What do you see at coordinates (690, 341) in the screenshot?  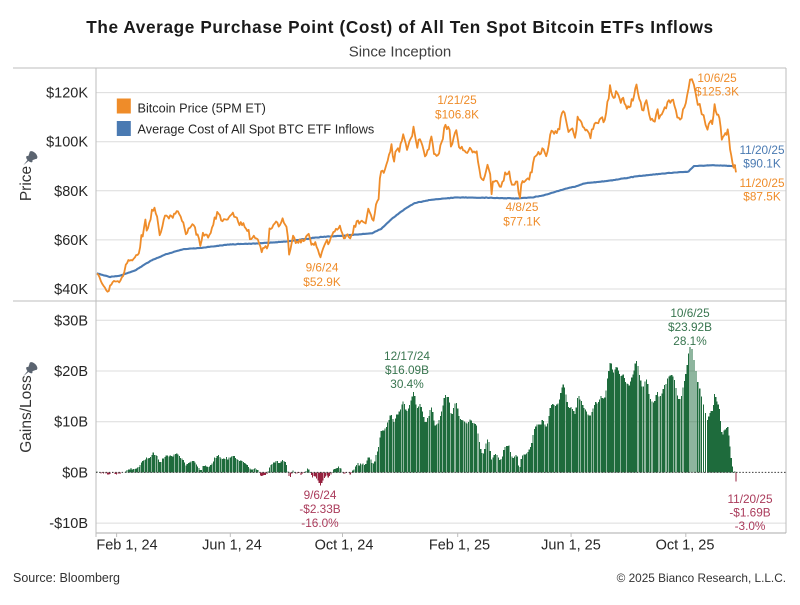 I see `svg-text: 28.1%` at bounding box center [690, 341].